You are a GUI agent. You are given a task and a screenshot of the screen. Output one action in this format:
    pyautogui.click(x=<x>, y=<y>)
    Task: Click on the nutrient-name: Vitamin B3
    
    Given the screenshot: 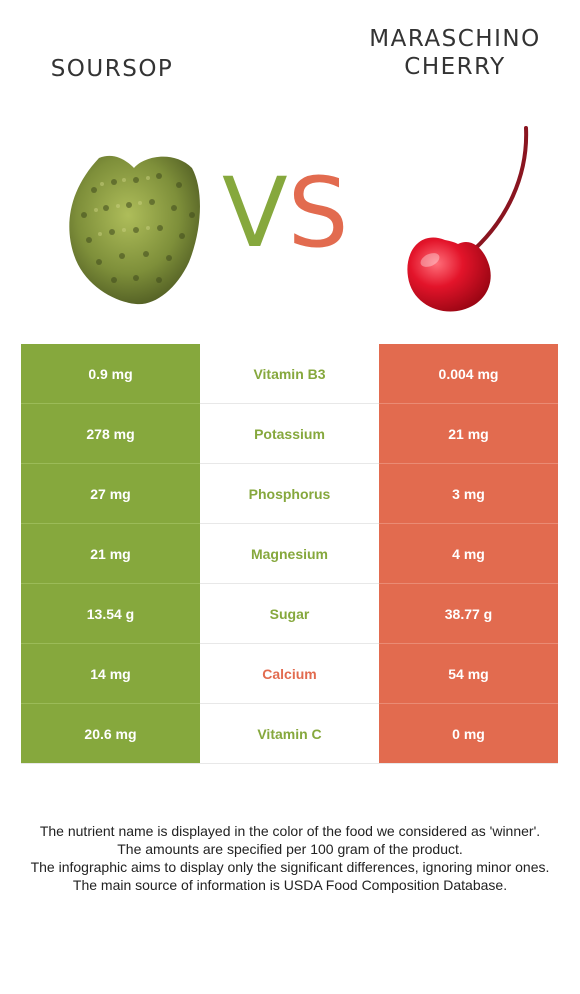 What is the action you would take?
    pyautogui.click(x=289, y=374)
    